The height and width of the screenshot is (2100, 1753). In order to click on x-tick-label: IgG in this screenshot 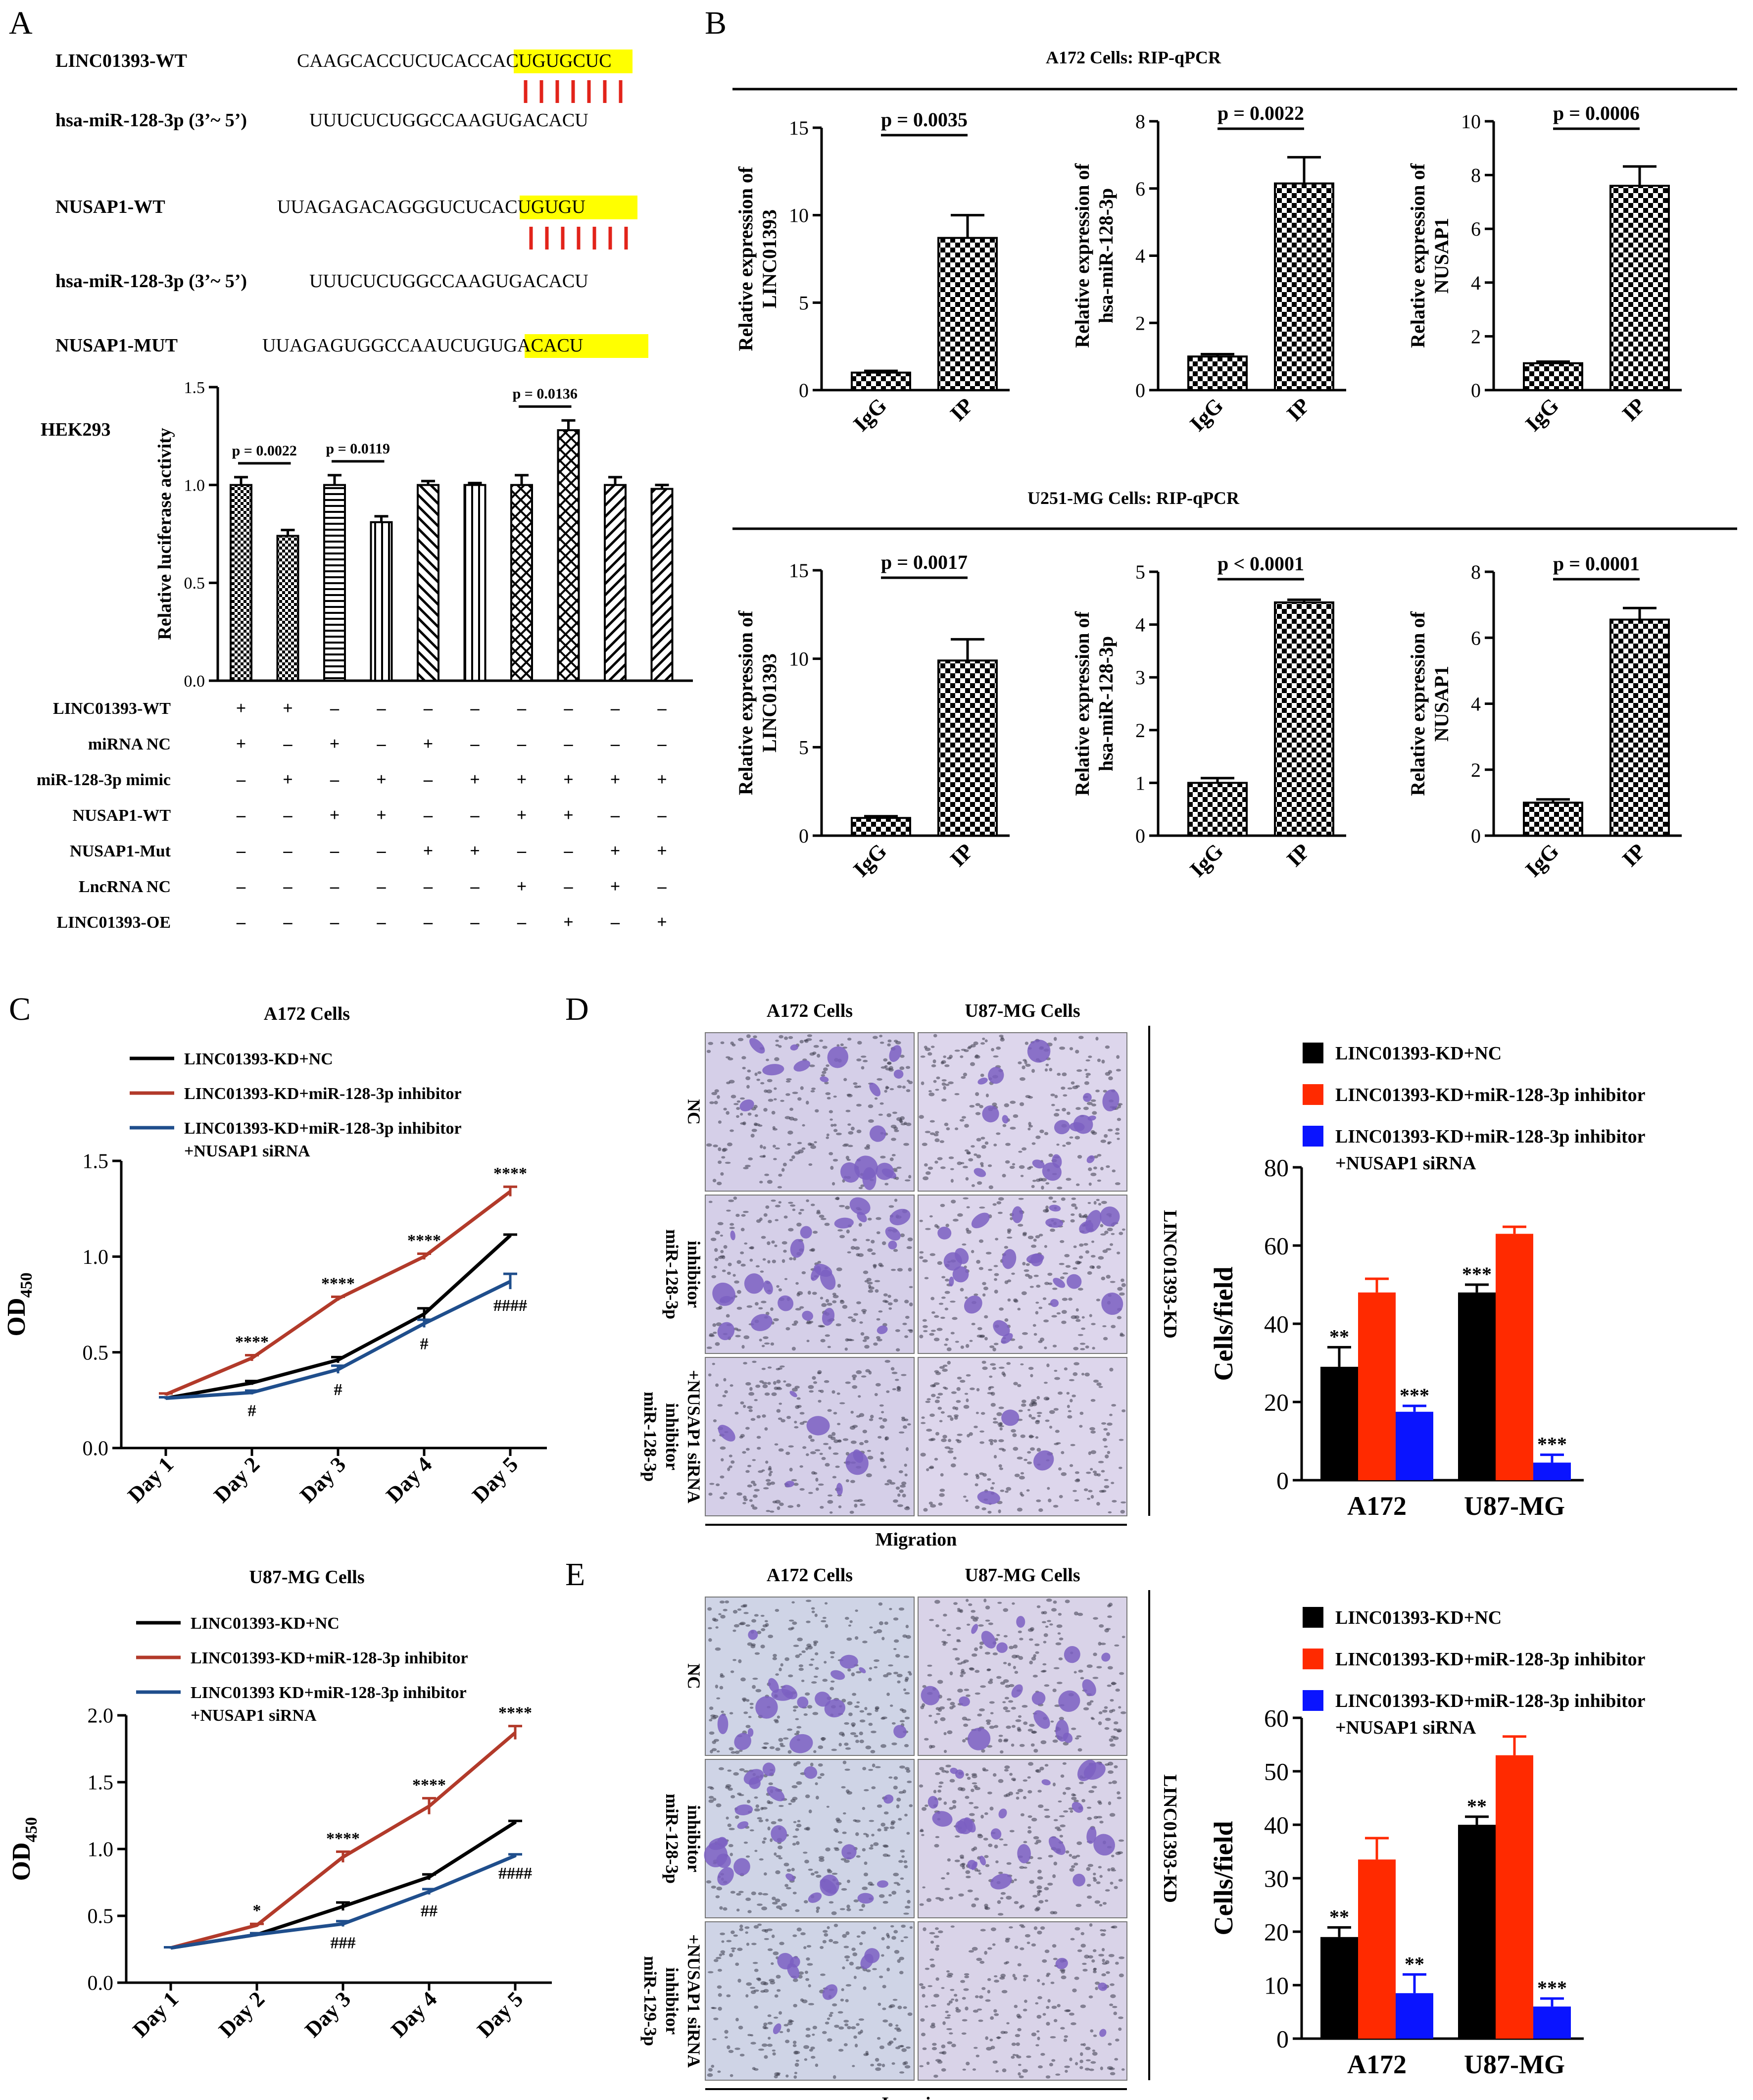, I will do `click(870, 414)`.